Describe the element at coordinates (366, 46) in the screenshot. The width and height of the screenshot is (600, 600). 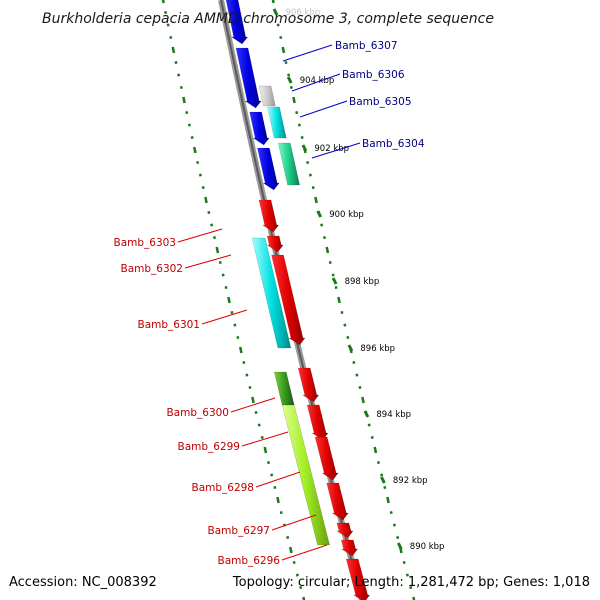
I see `forward-gene-label: Bamb_6307` at that location.